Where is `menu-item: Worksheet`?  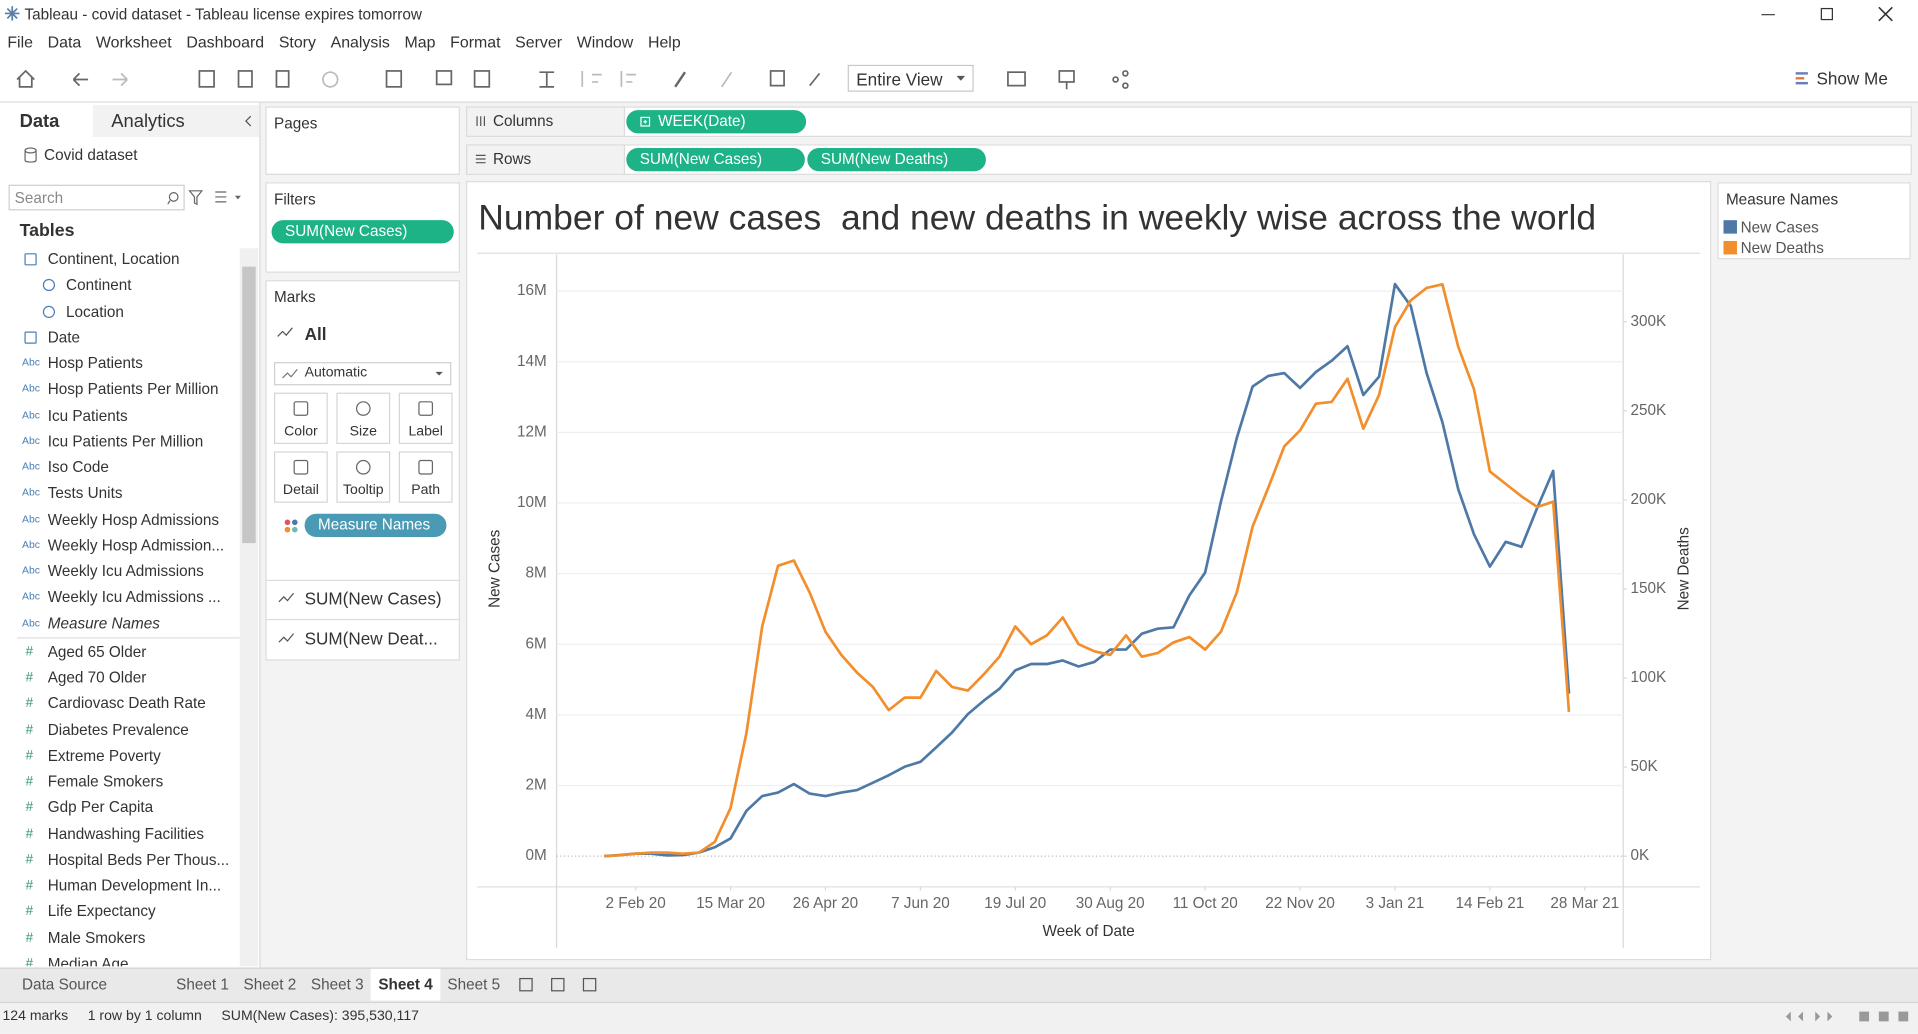 menu-item: Worksheet is located at coordinates (133, 41).